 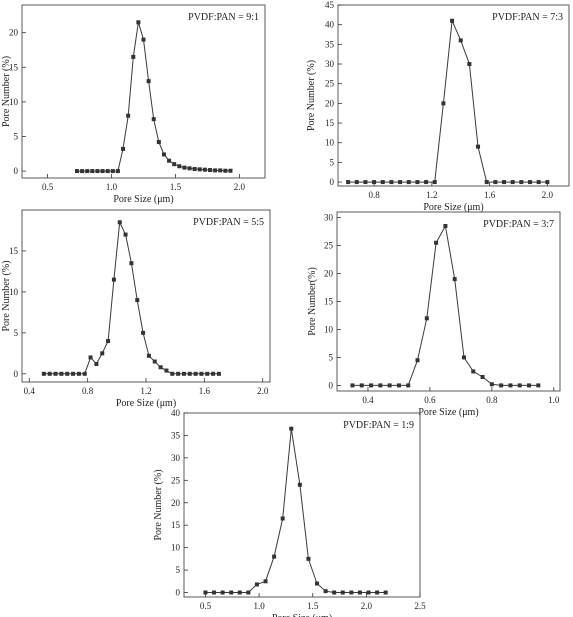 I want to click on legend-label: PVDF:PAN = 7:3, so click(x=527, y=17).